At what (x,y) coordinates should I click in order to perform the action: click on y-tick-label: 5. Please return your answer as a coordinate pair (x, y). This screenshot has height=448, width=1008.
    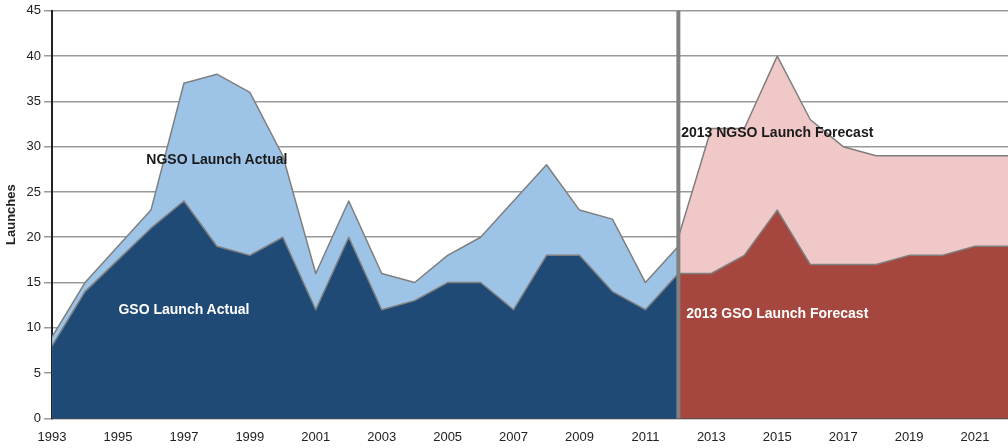
    Looking at the image, I should click on (37, 372).